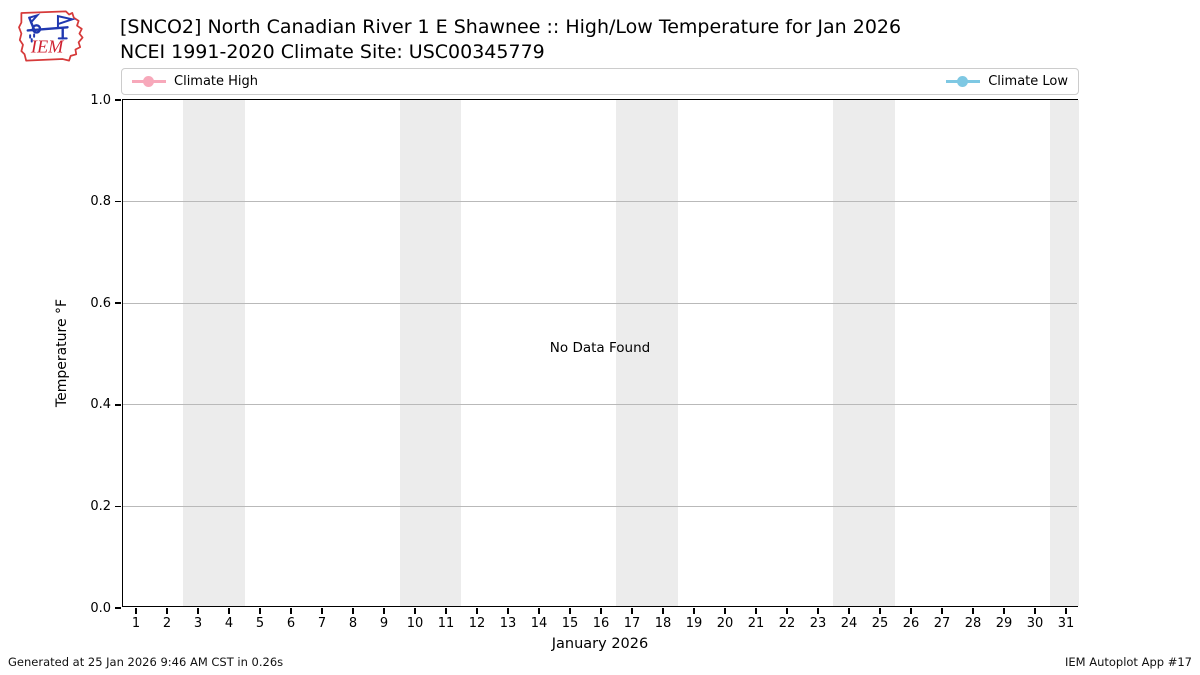 This screenshot has width=1200, height=675. I want to click on x-axis-label: January 2026, so click(600, 644).